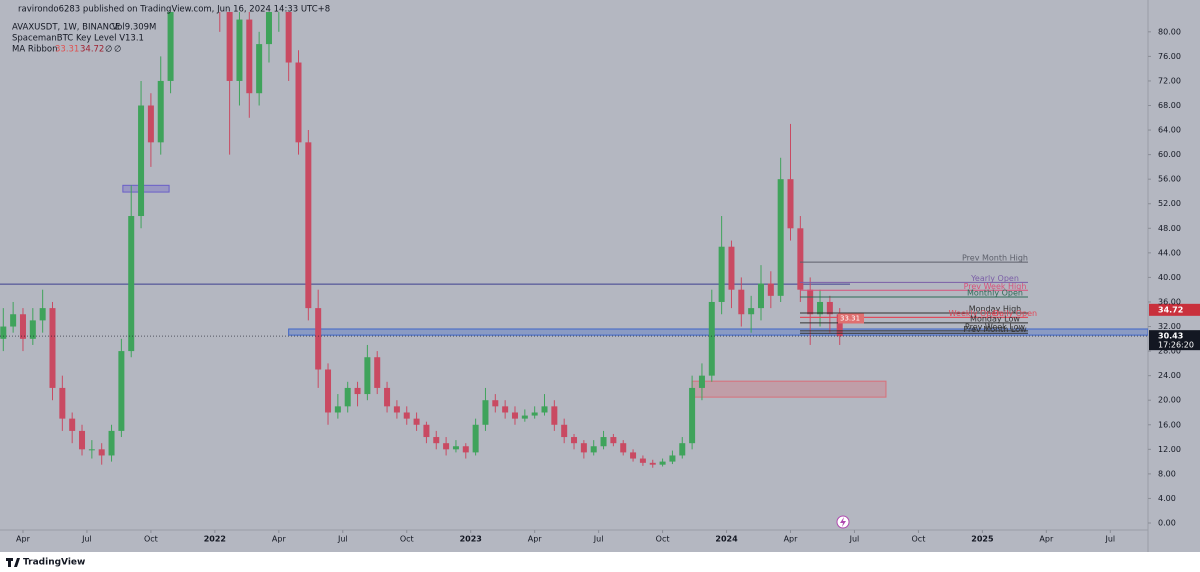  I want to click on x-tick-label: 2024, so click(726, 539).